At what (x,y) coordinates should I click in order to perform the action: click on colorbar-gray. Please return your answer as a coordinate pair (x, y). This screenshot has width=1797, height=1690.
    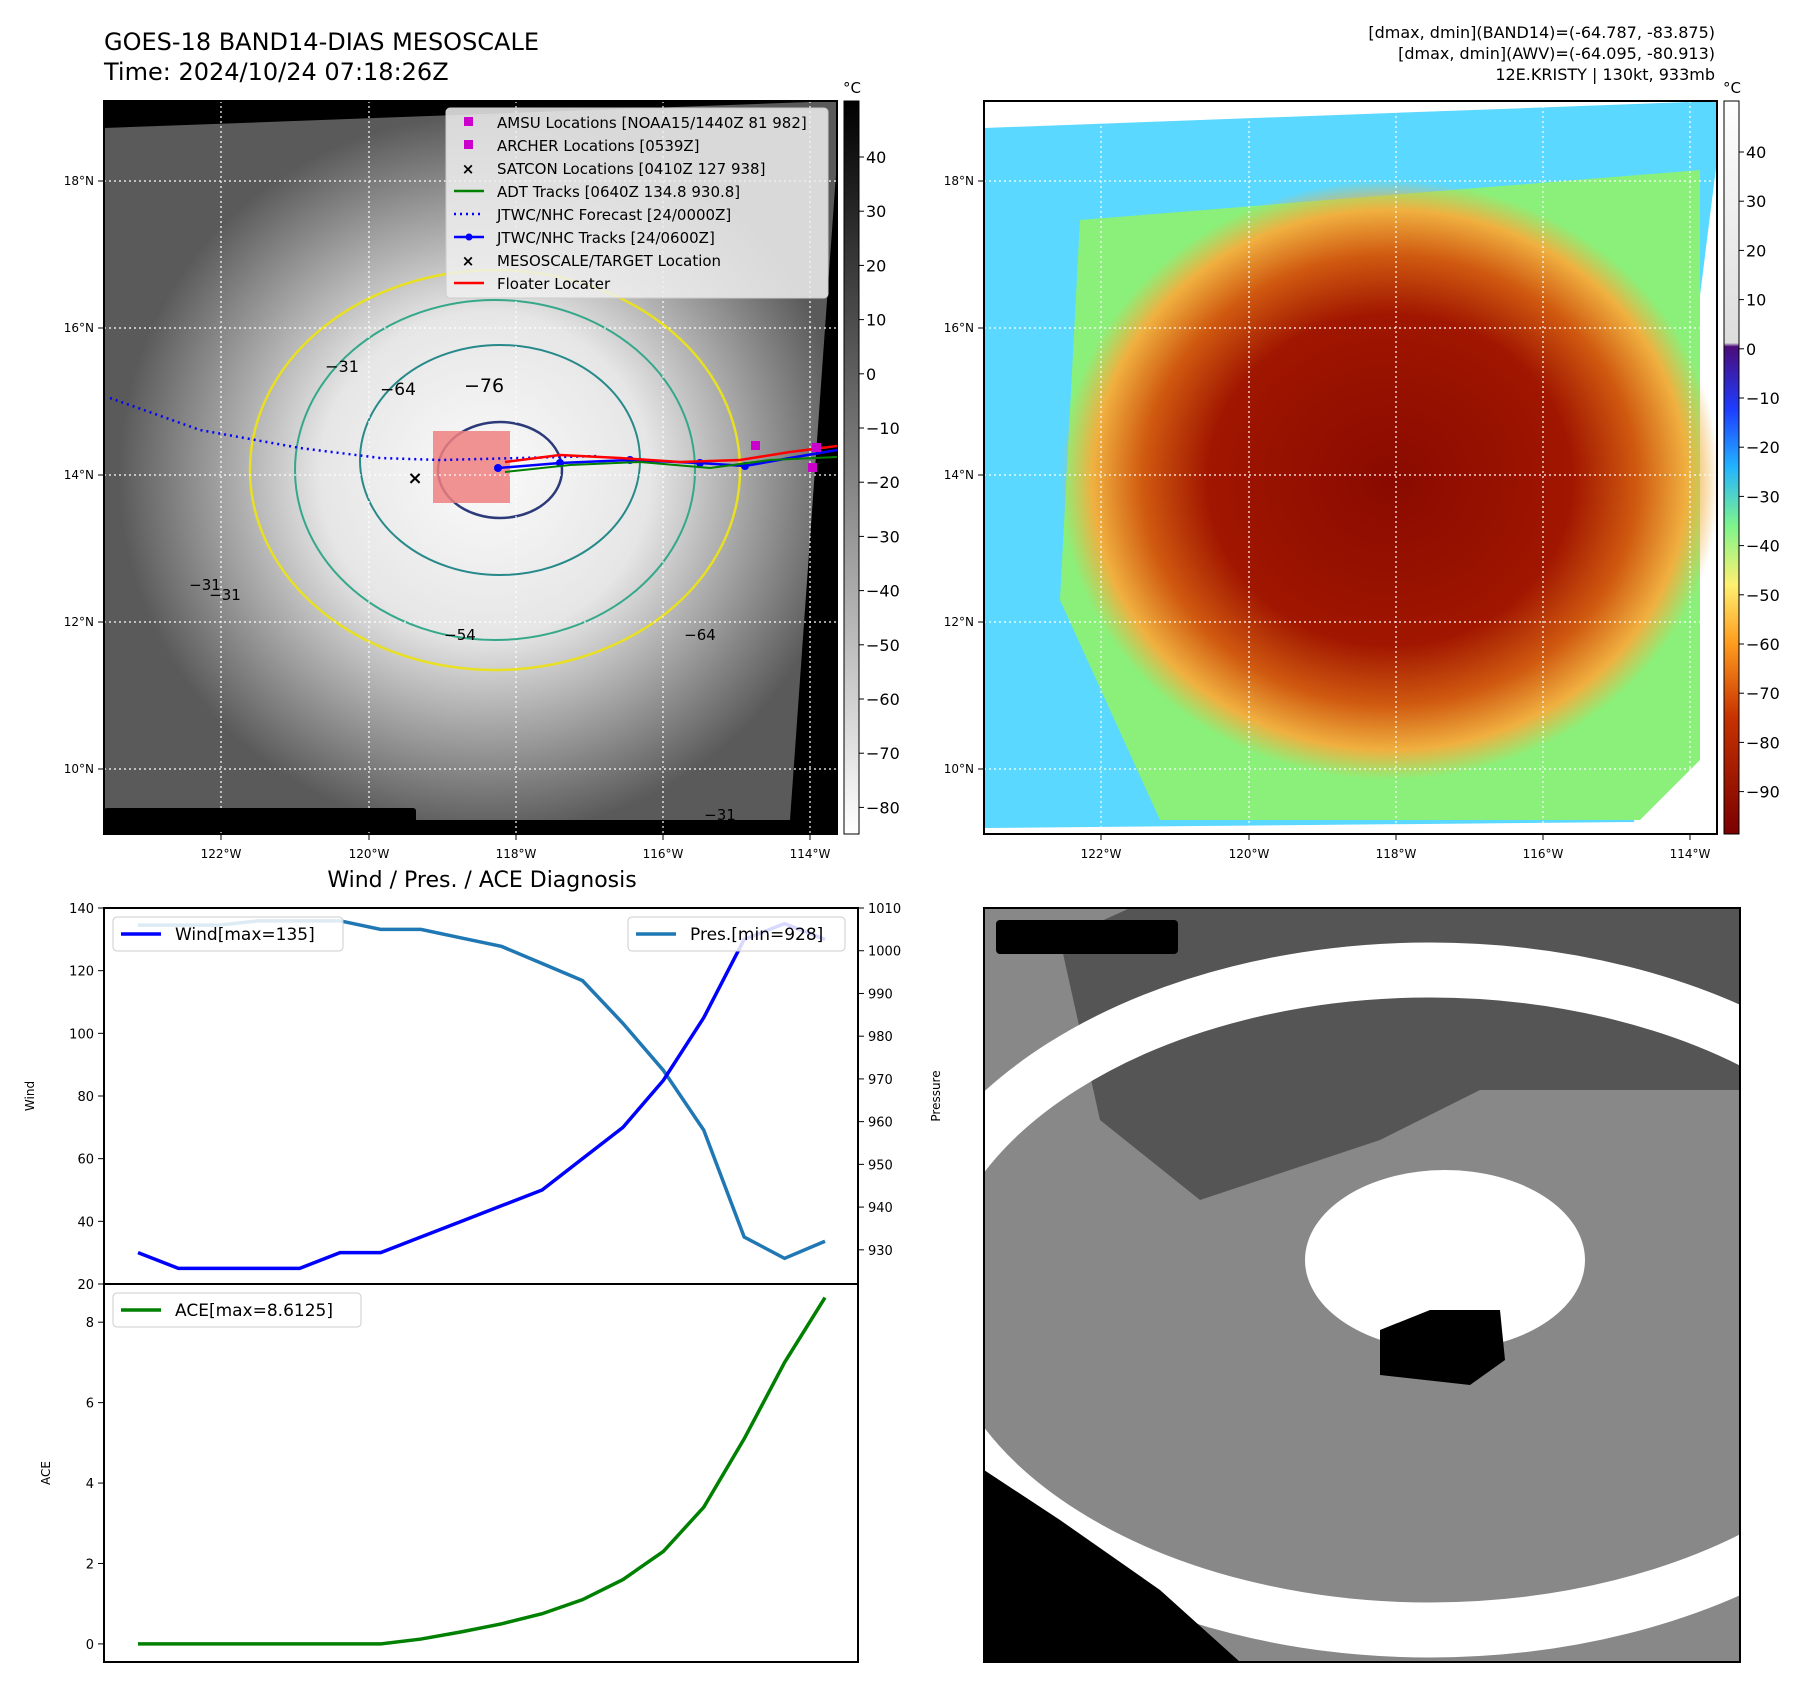
    Looking at the image, I should click on (851, 467).